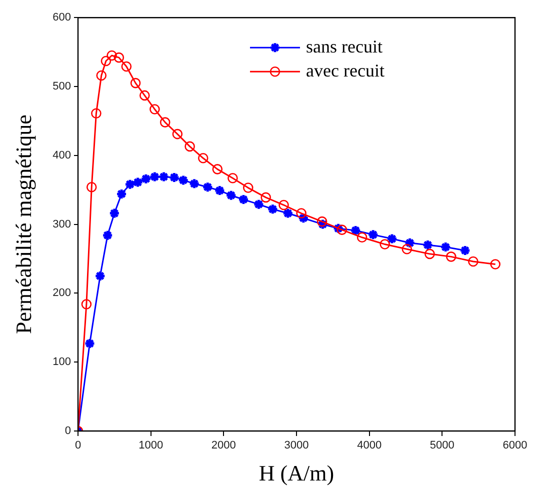 This screenshot has width=539, height=498. What do you see at coordinates (67, 431) in the screenshot?
I see `y-tick-label: 0` at bounding box center [67, 431].